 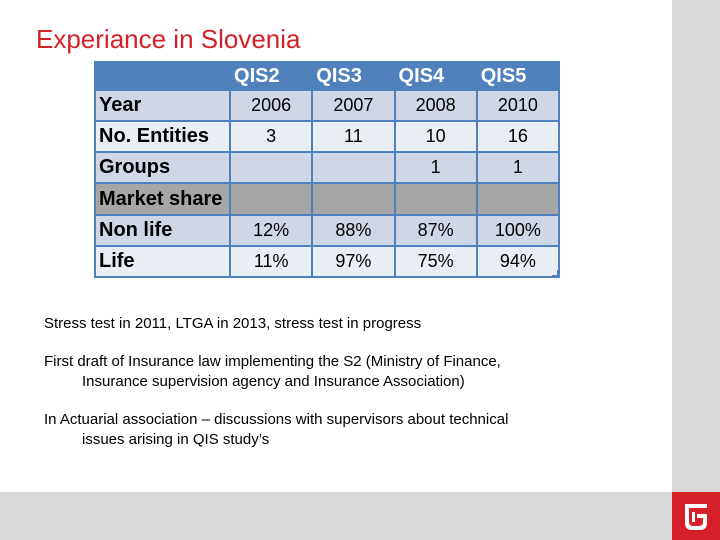 I want to click on table-section-row: Market share, so click(x=327, y=199).